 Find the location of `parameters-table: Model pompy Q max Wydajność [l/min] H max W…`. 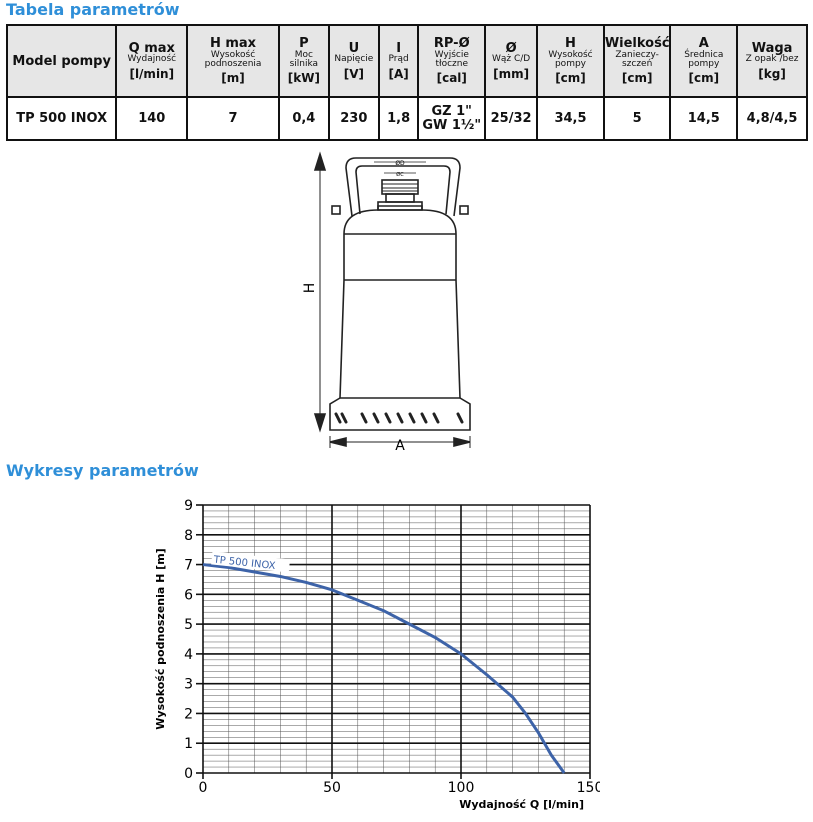

parameters-table: Model pompy Q max Wydajność [l/min] H max W… is located at coordinates (406, 82).